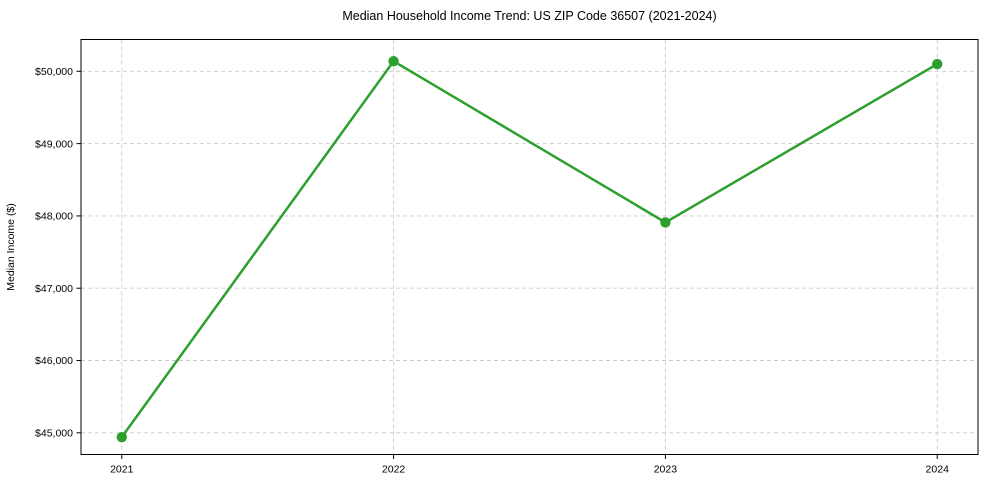  I want to click on y-tick-label: $50,000, so click(54, 72).